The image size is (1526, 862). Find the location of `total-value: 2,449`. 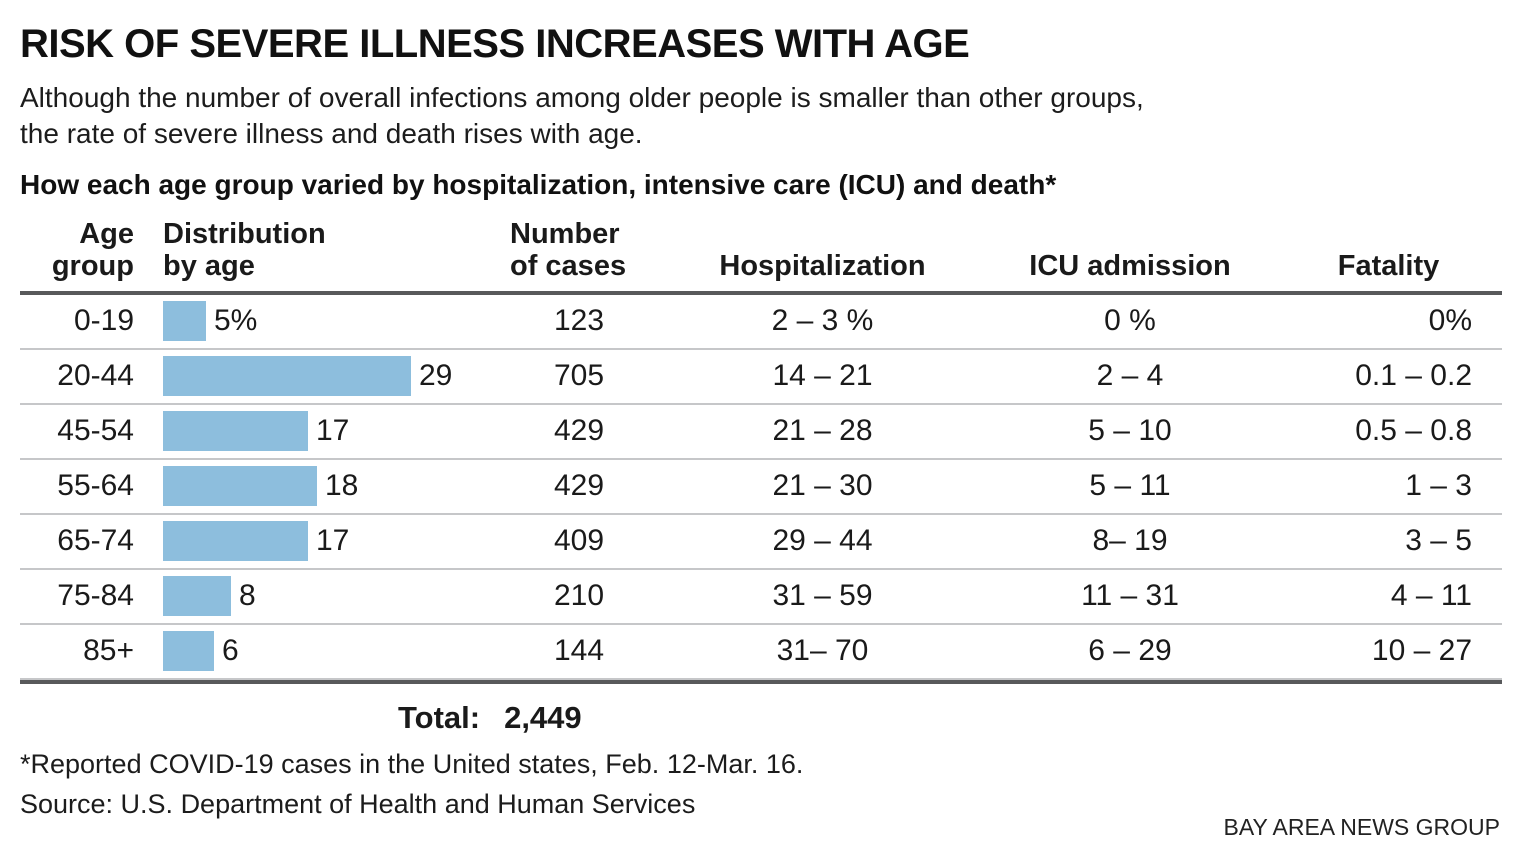

total-value: 2,449 is located at coordinates (543, 717).